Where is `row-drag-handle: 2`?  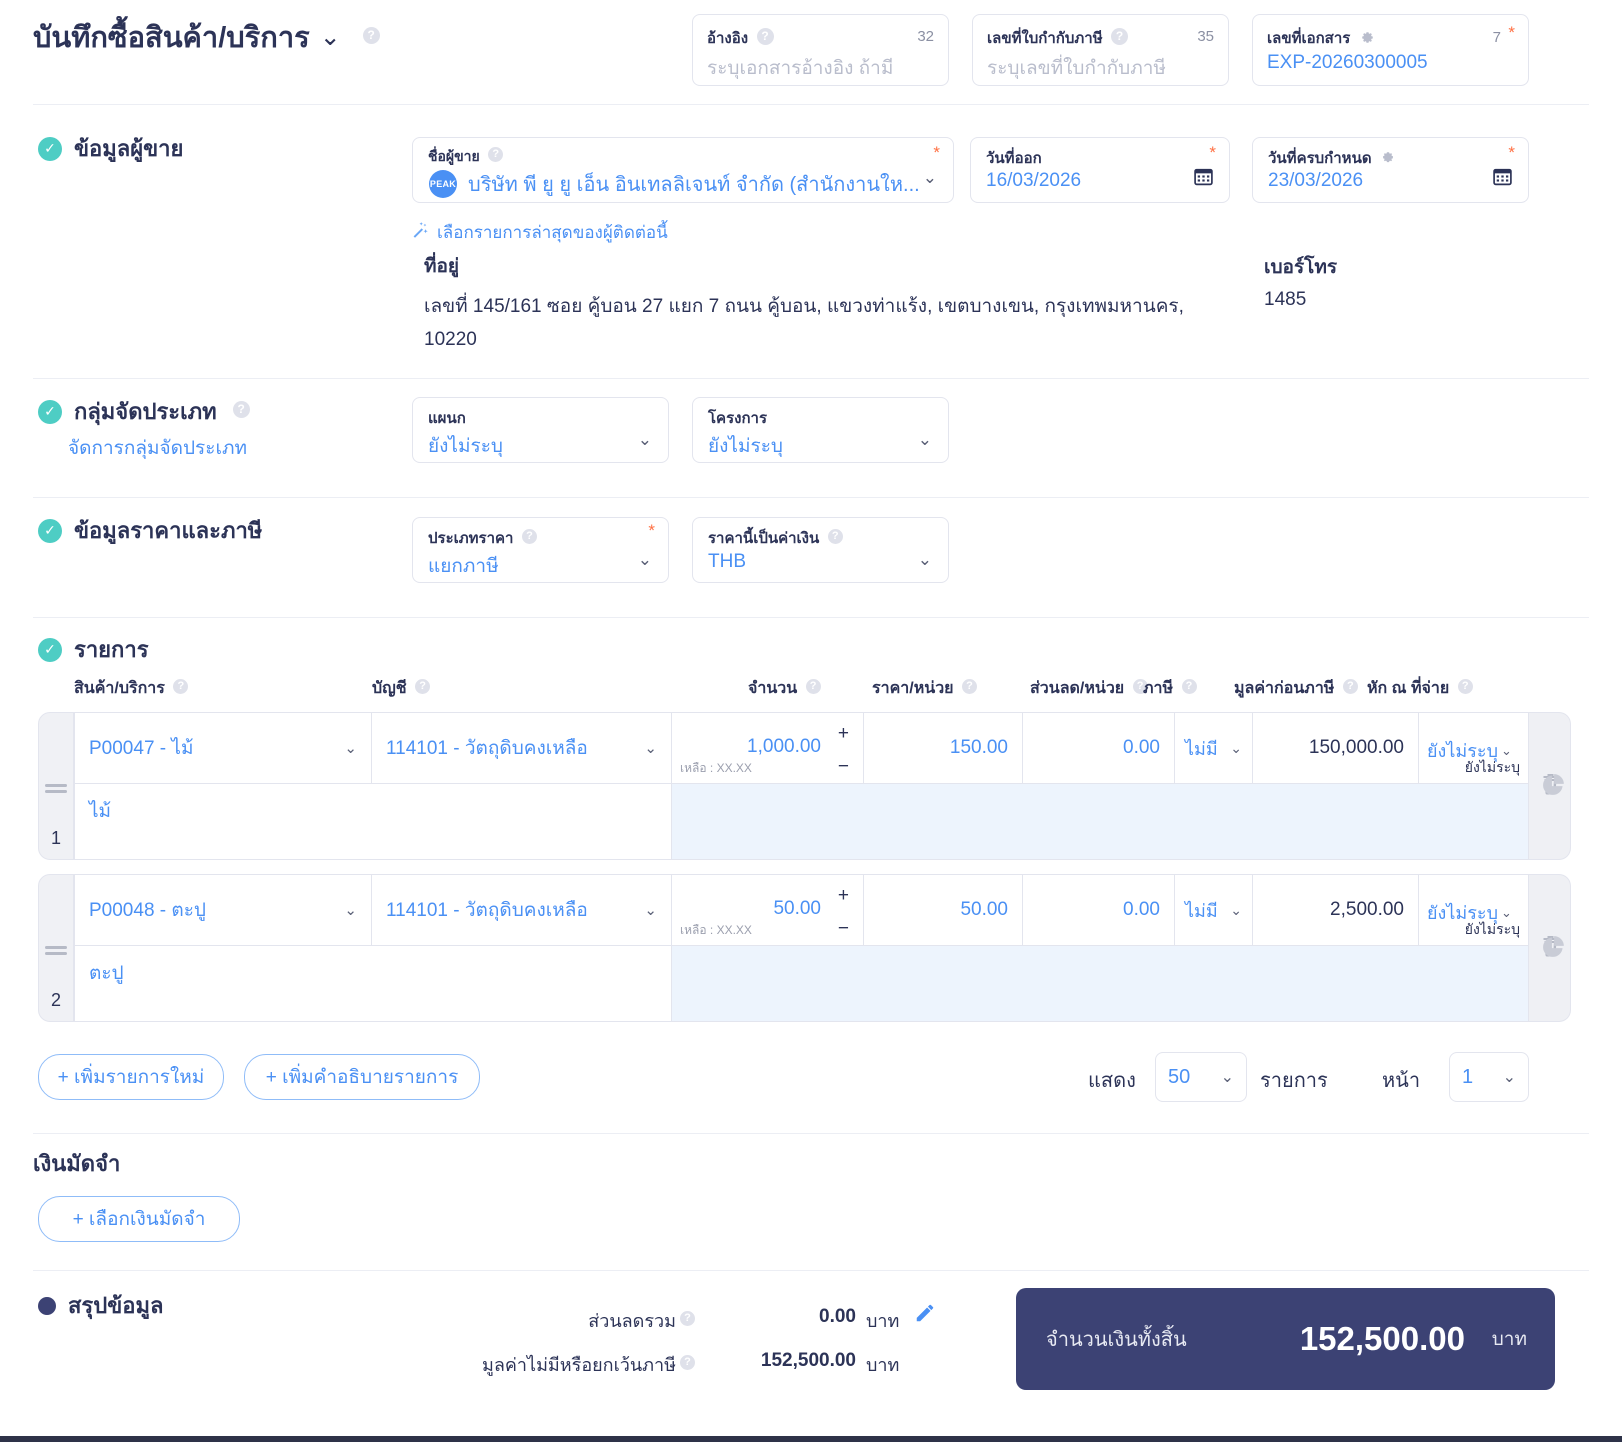 row-drag-handle: 2 is located at coordinates (56, 948).